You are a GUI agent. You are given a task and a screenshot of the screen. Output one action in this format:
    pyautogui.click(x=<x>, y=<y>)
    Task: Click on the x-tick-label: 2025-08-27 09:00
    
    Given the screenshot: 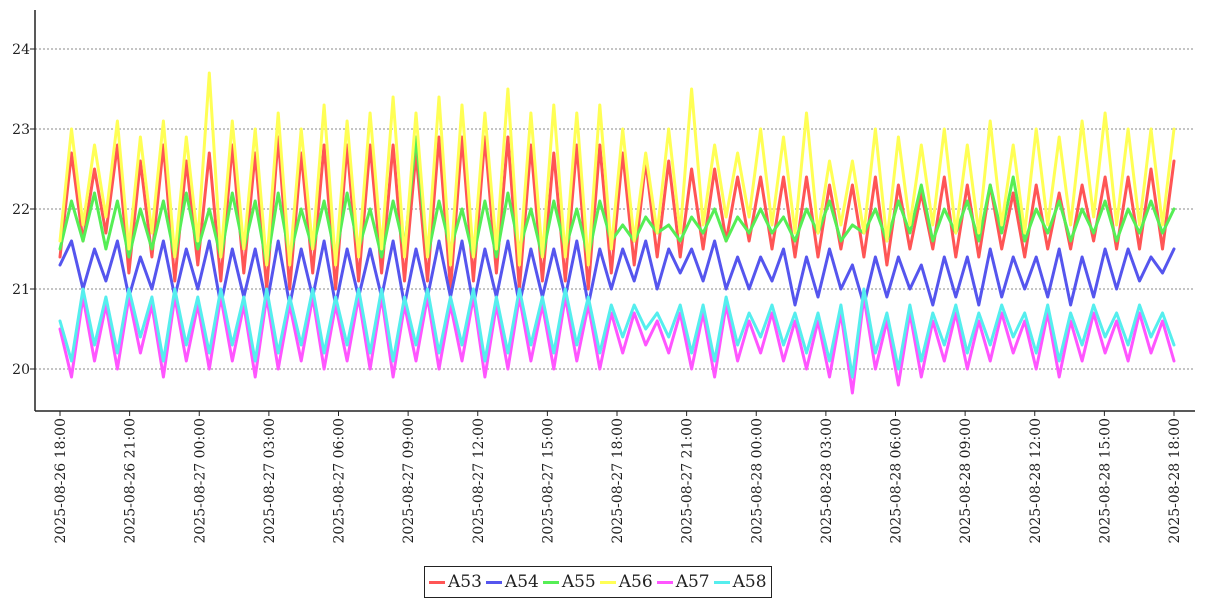 What is the action you would take?
    pyautogui.click(x=409, y=481)
    